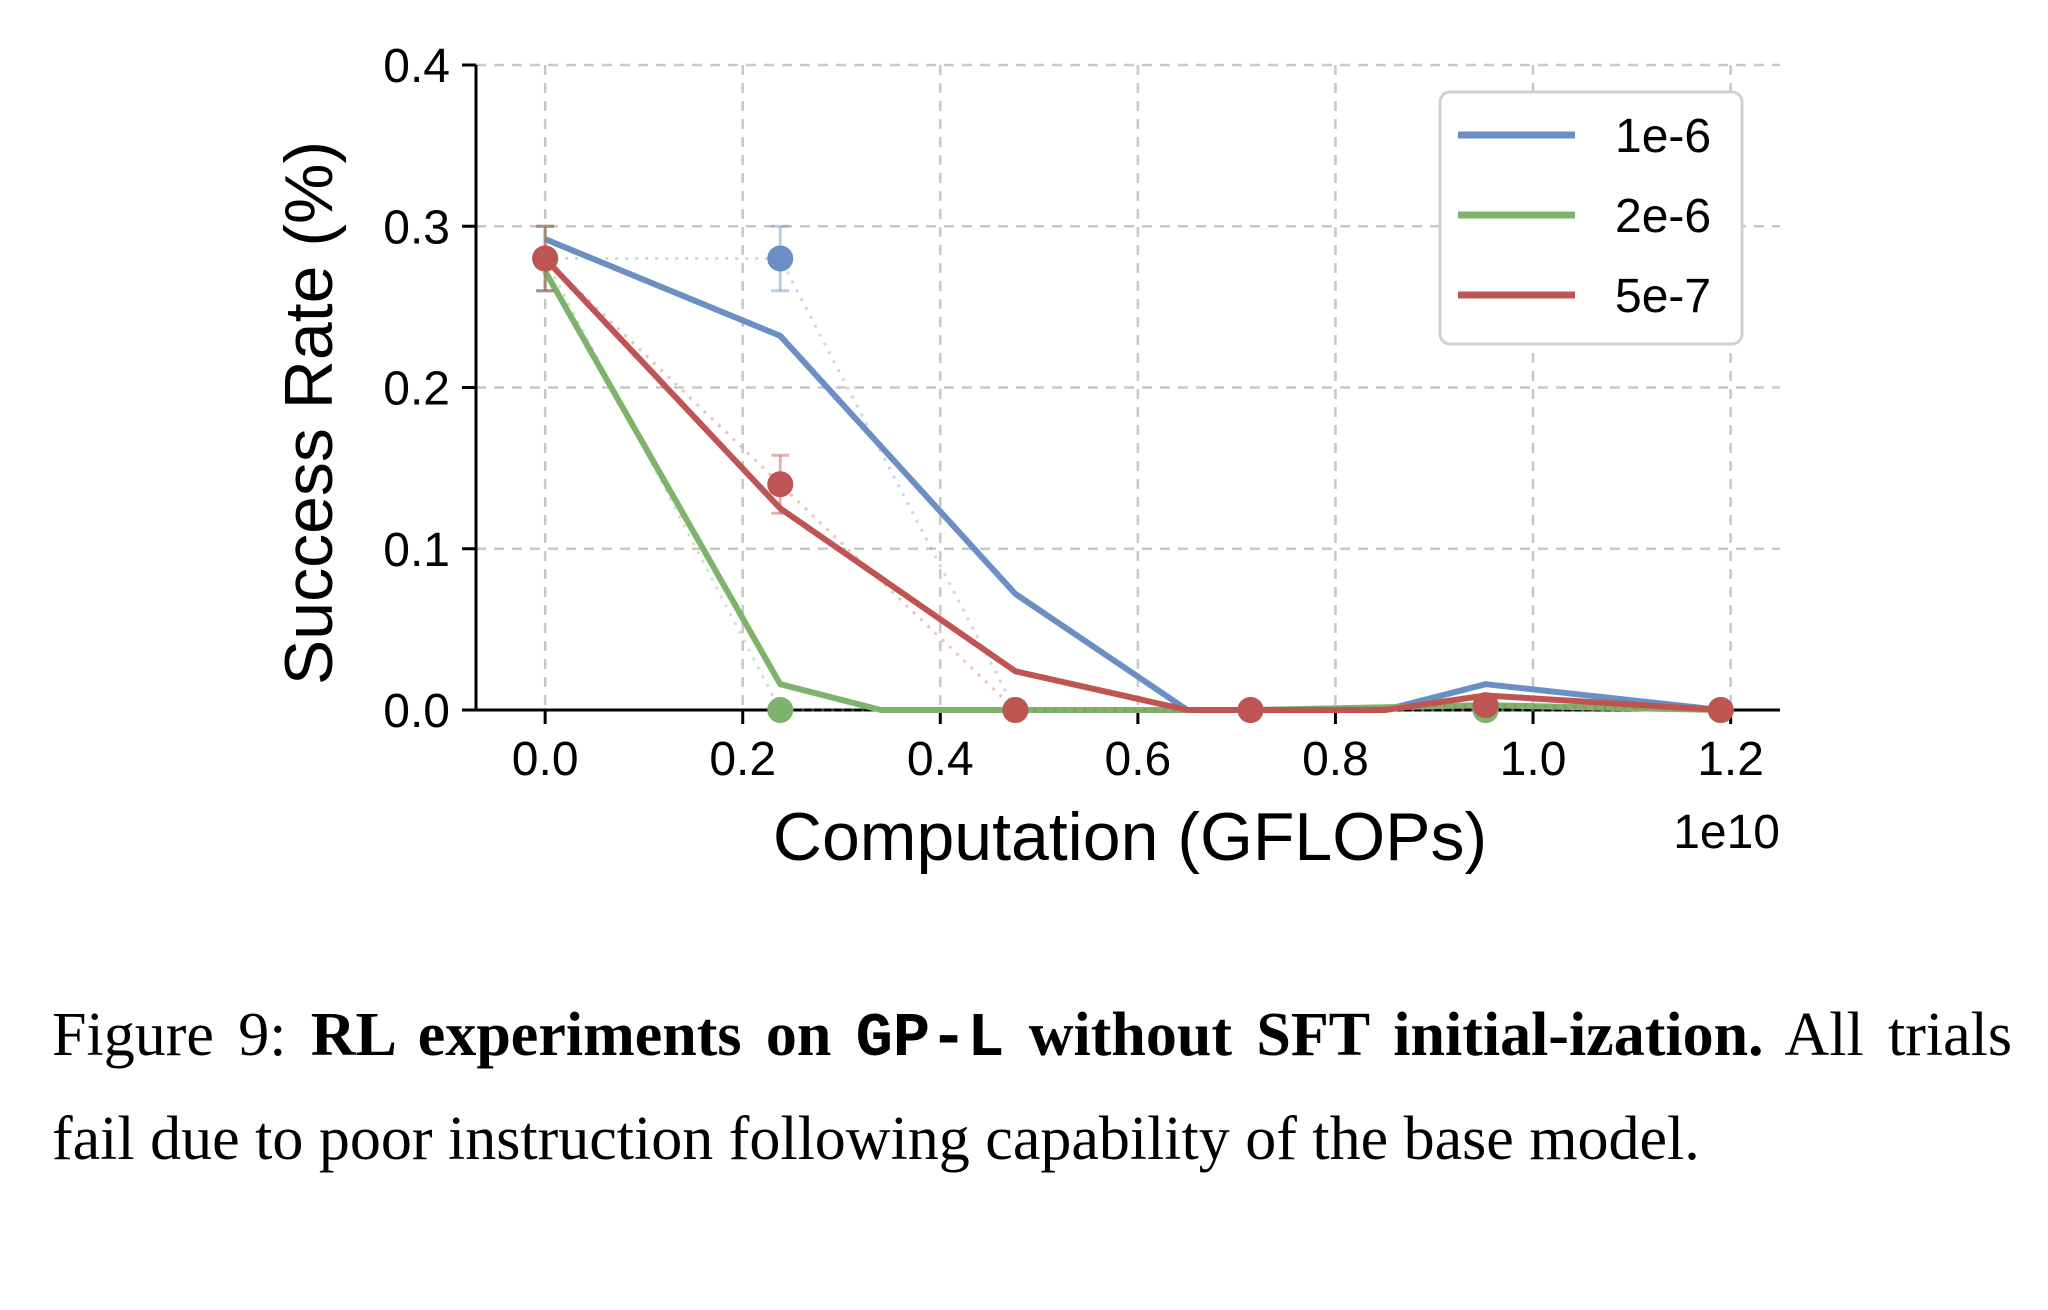 The width and height of the screenshot is (2048, 1310). I want to click on y-tick-label: 0.3, so click(416, 227).